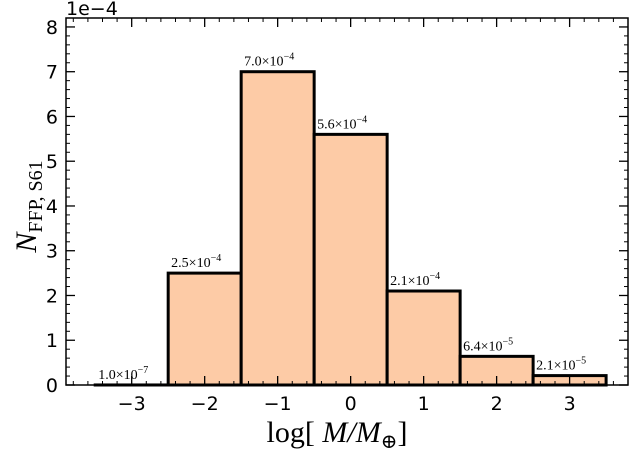 This screenshot has width=629, height=457. I want to click on bar-value-label: 6.4×10⁻⁵, so click(488, 345).